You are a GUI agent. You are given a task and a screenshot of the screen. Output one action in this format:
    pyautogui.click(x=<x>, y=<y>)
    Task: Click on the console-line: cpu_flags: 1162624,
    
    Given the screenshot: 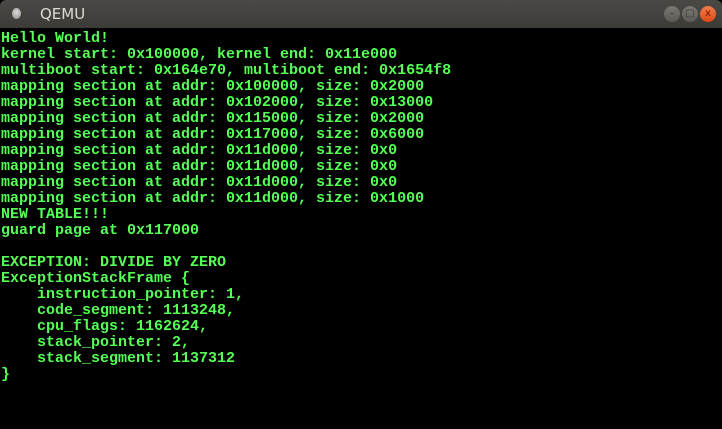 What is the action you would take?
    pyautogui.click(x=105, y=326)
    